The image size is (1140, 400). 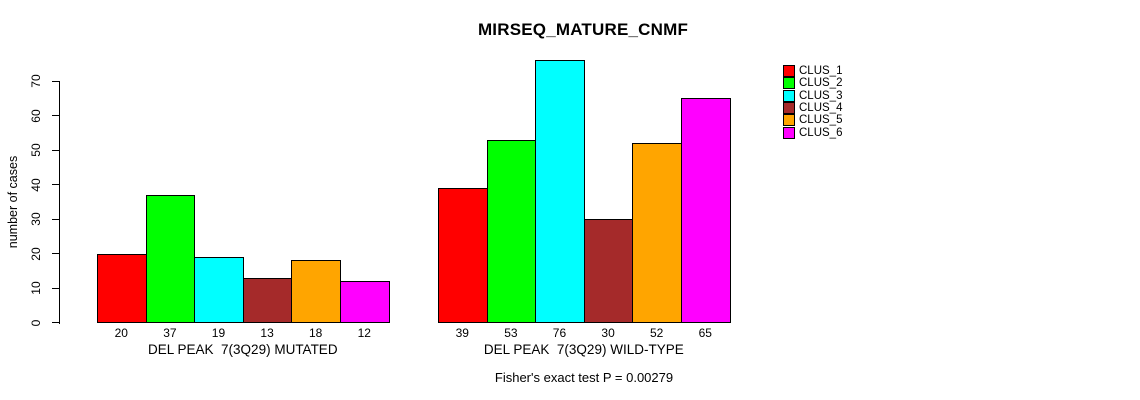 I want to click on bar-value-label: 20, so click(x=121, y=333).